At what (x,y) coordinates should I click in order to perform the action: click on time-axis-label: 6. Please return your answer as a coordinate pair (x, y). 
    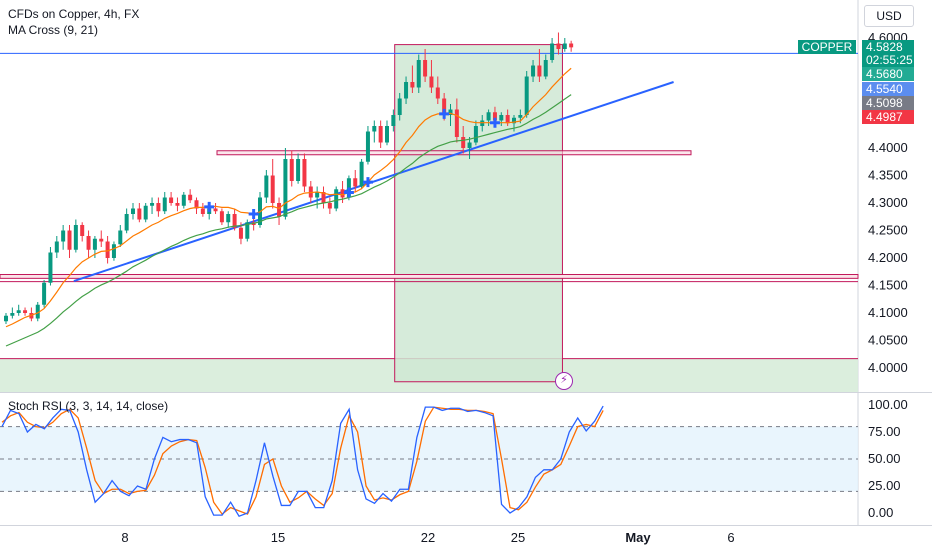
    Looking at the image, I should click on (730, 537).